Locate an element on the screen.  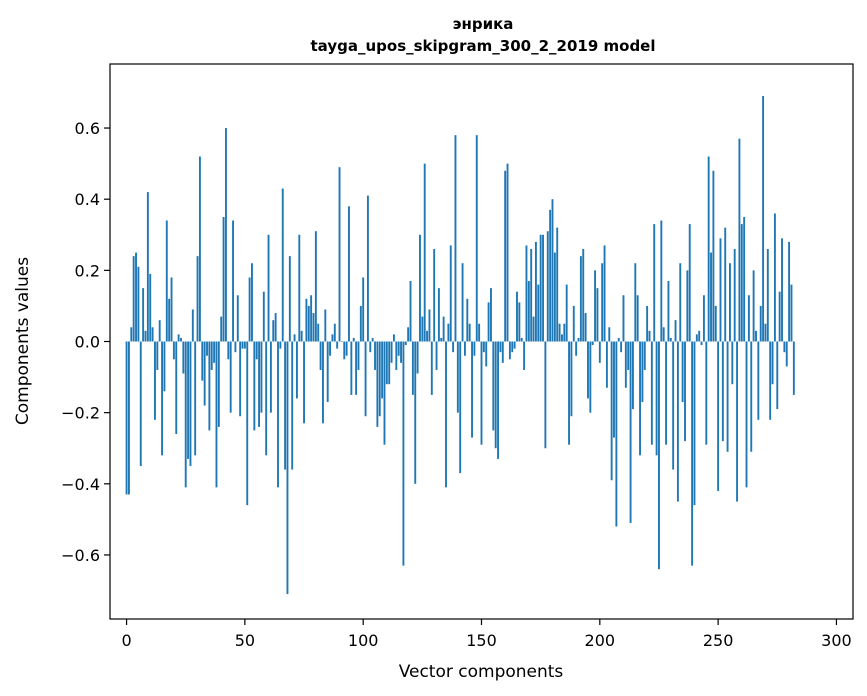
y-tick-label: 0.0 is located at coordinates (87, 342).